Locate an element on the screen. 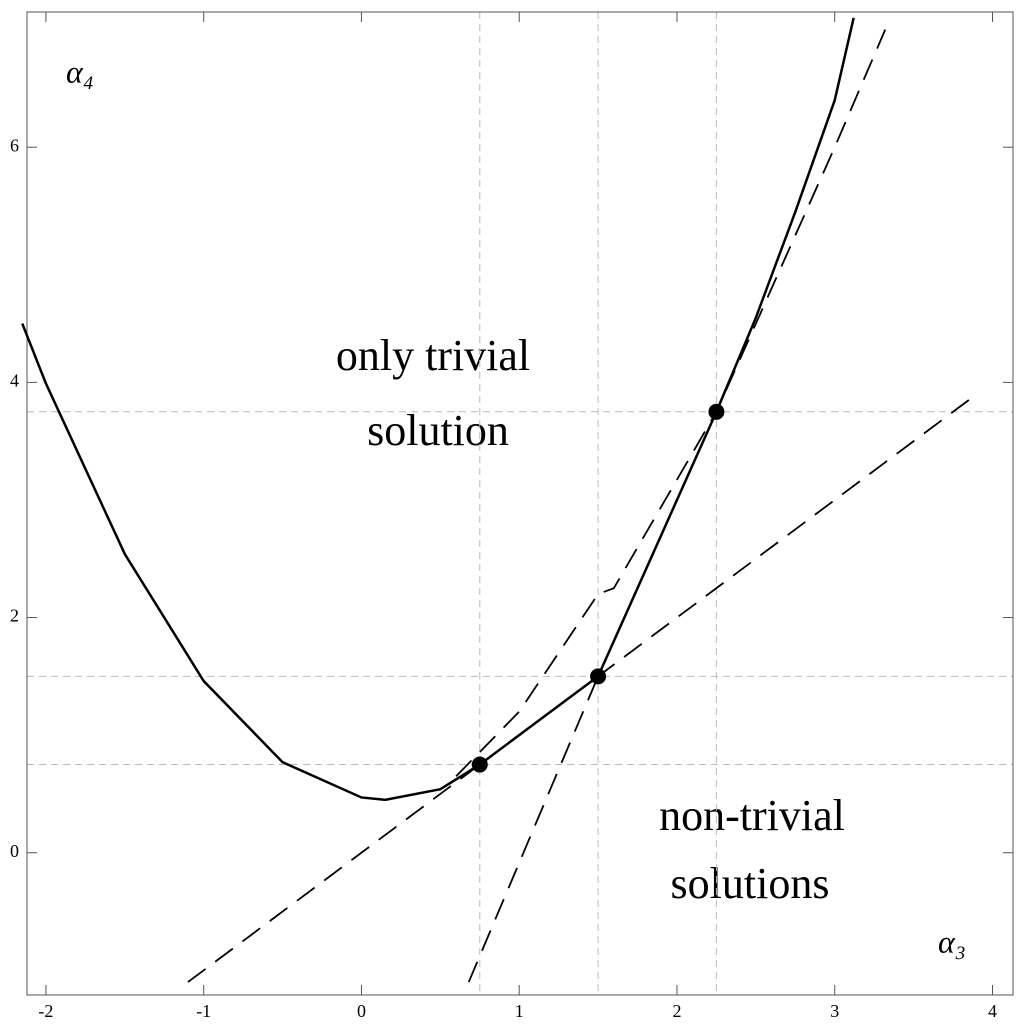  annotation: solution is located at coordinates (438, 430).